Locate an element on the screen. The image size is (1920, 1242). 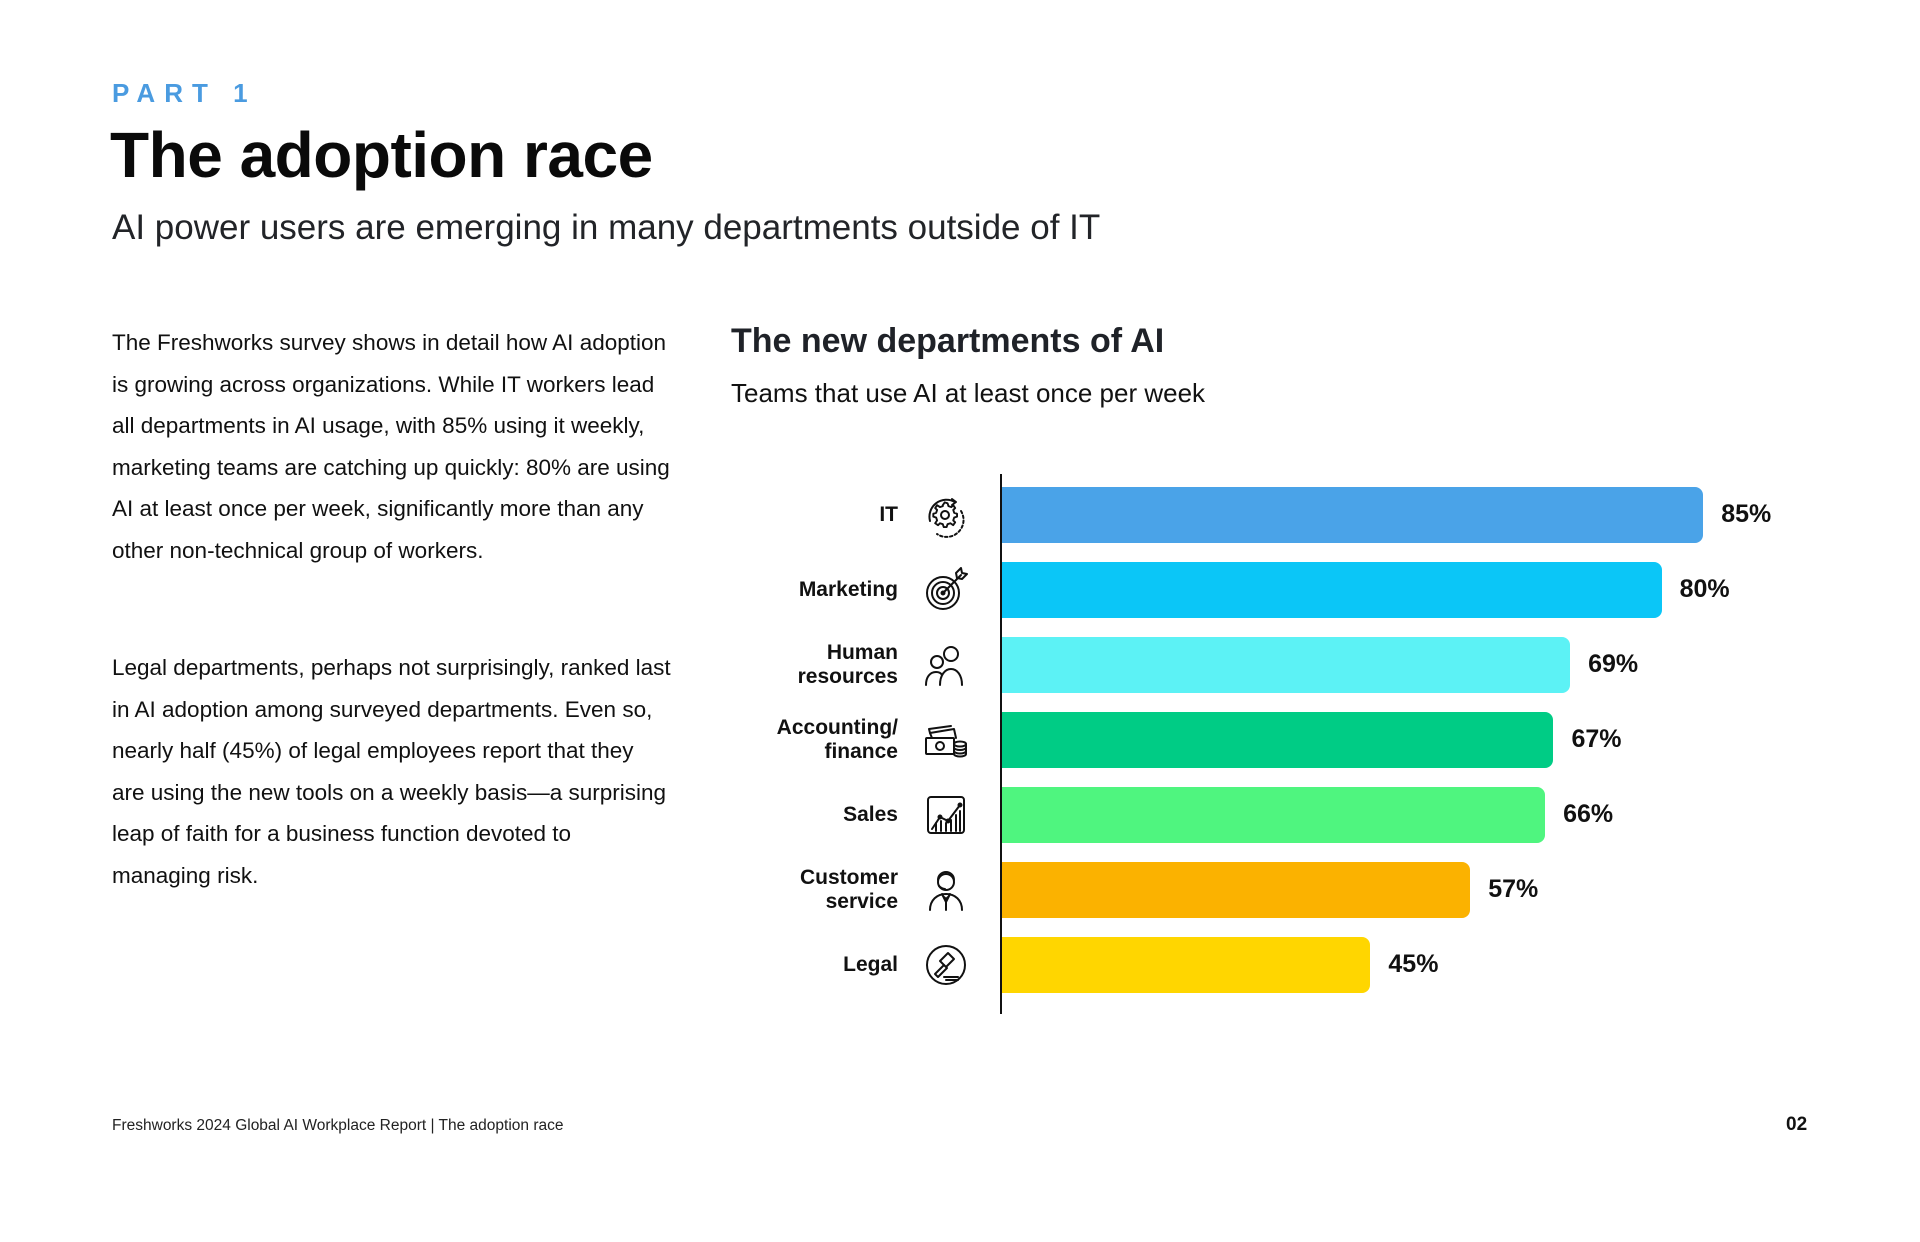
chart-subtitle: Teams that use AI at least once per week is located at coordinates (968, 393).